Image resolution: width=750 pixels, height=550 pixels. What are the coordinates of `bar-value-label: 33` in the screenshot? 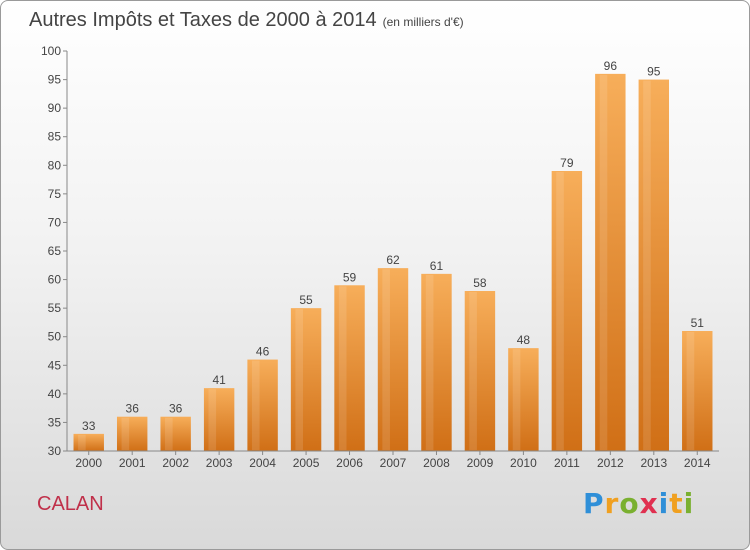 It's located at (89, 426).